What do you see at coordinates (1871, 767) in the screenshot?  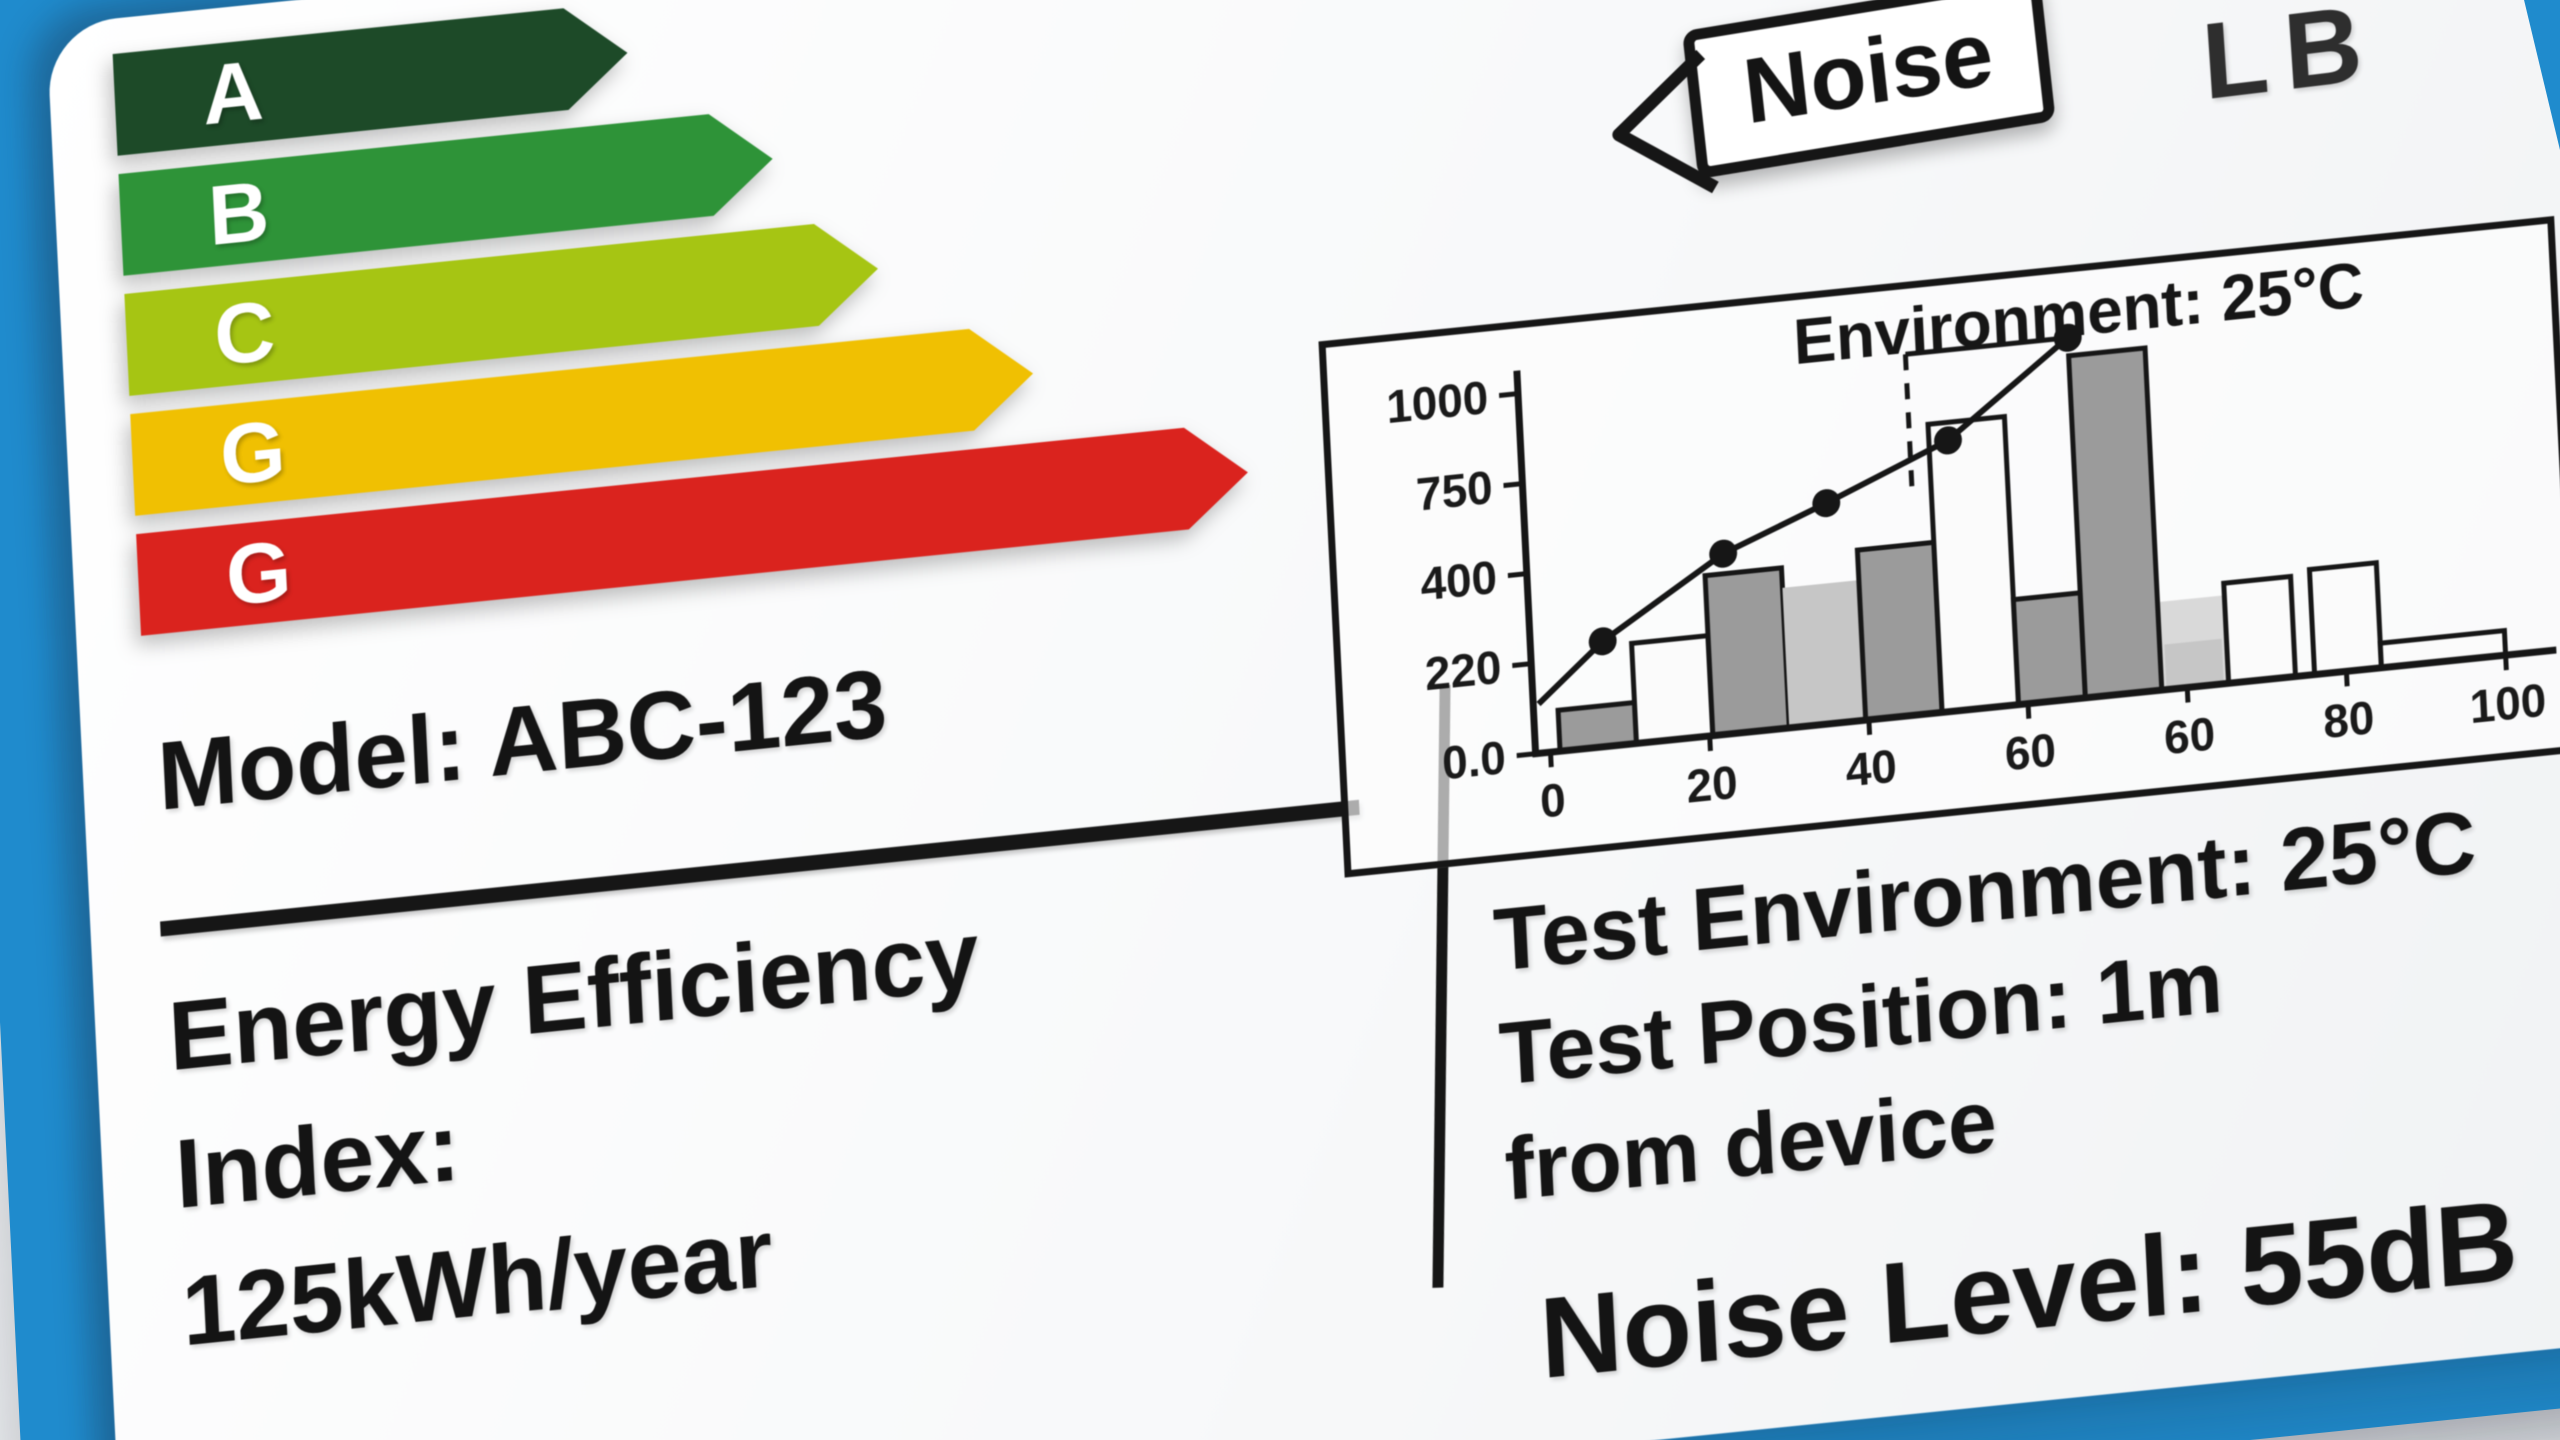 I see `x-tick-label: 40` at bounding box center [1871, 767].